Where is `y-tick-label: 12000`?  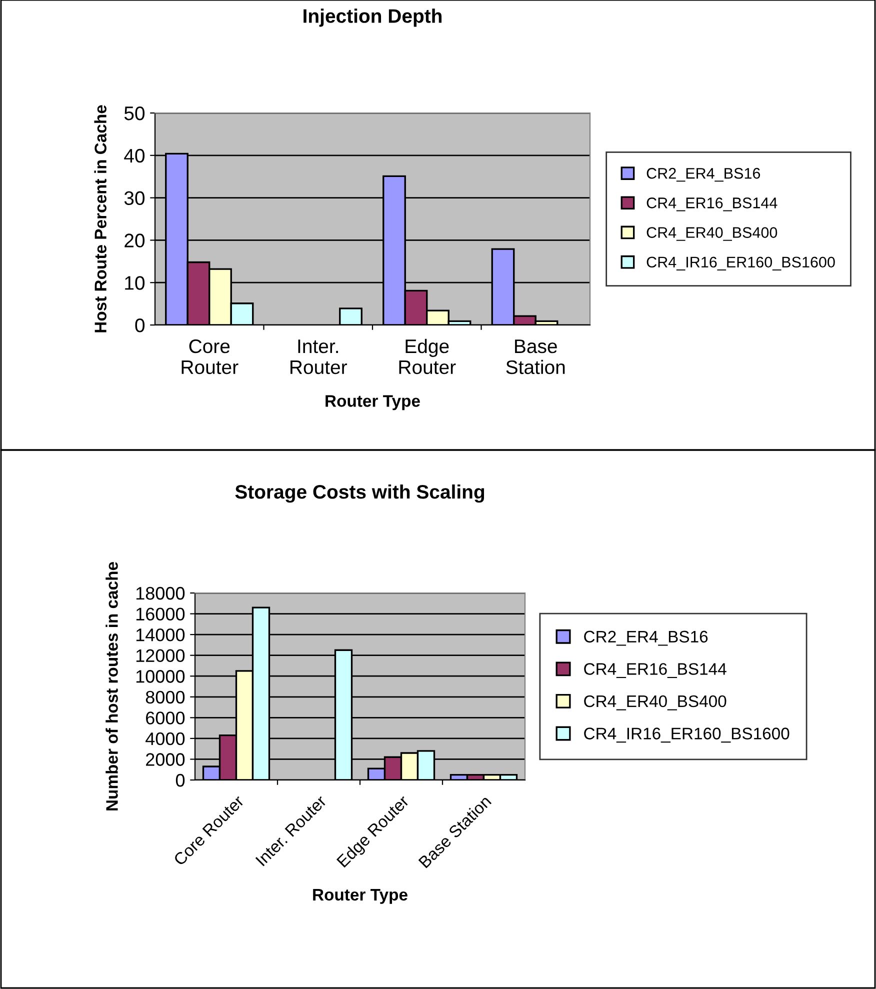 y-tick-label: 12000 is located at coordinates (160, 655).